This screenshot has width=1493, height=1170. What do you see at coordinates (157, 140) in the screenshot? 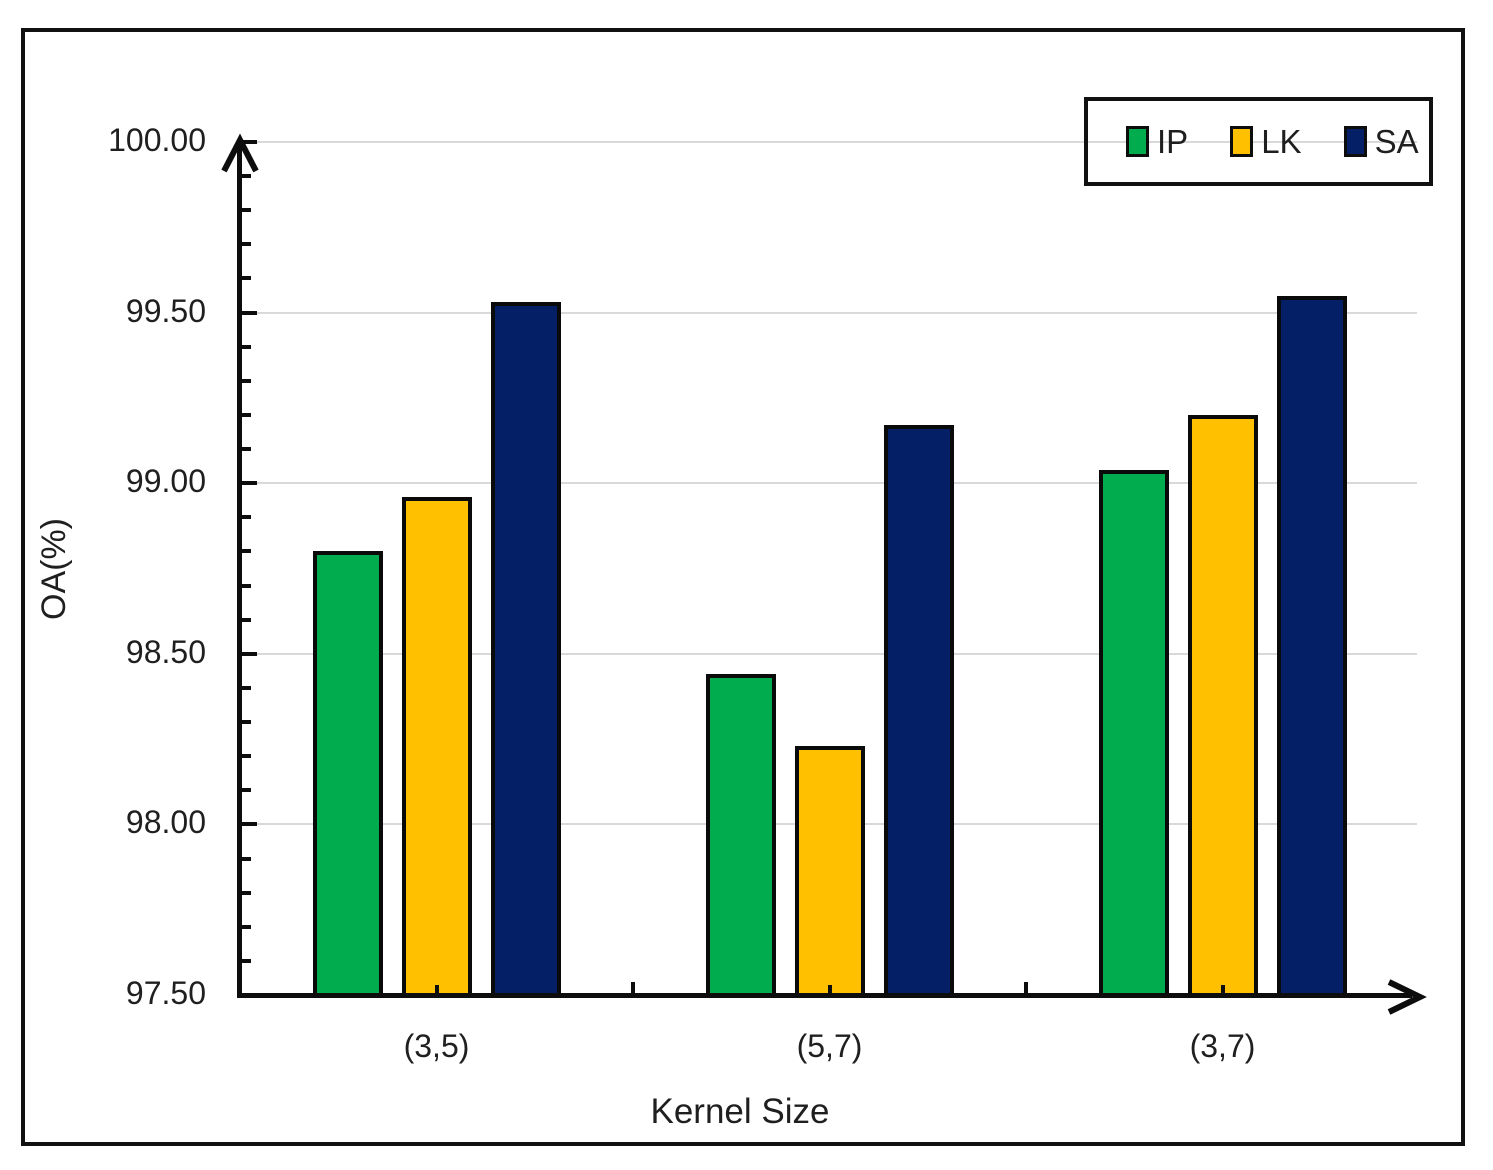
I see `y-tick-label: 100.00` at bounding box center [157, 140].